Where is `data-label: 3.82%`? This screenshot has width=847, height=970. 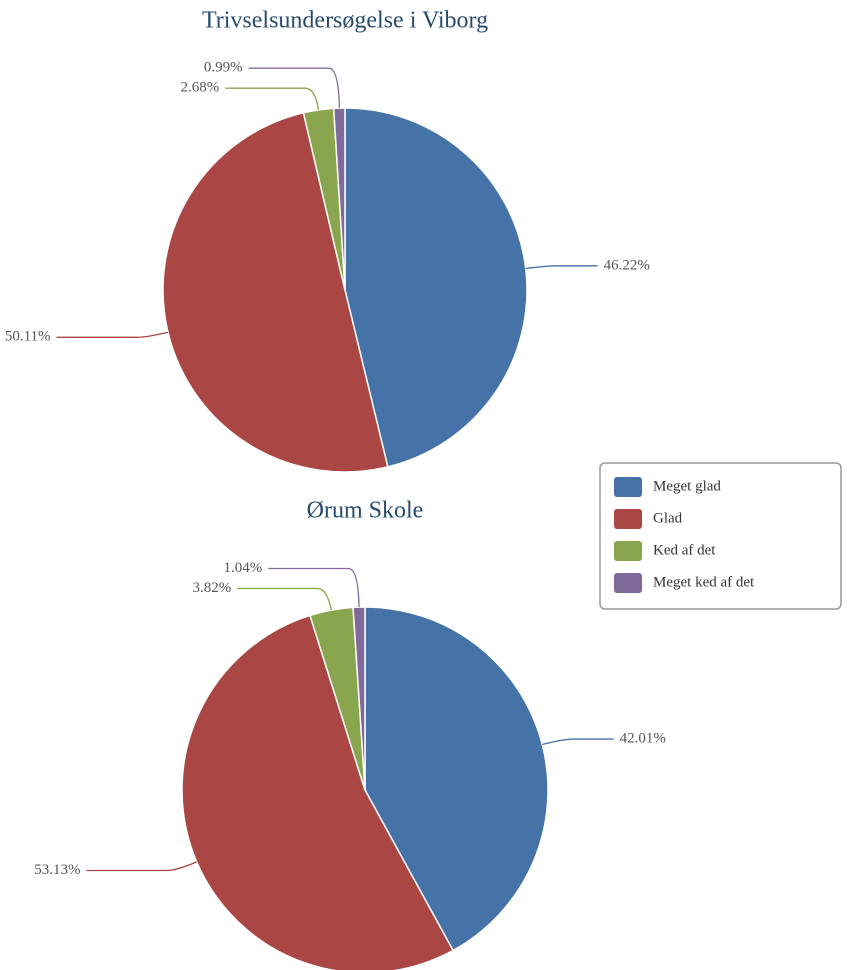 data-label: 3.82% is located at coordinates (211, 588).